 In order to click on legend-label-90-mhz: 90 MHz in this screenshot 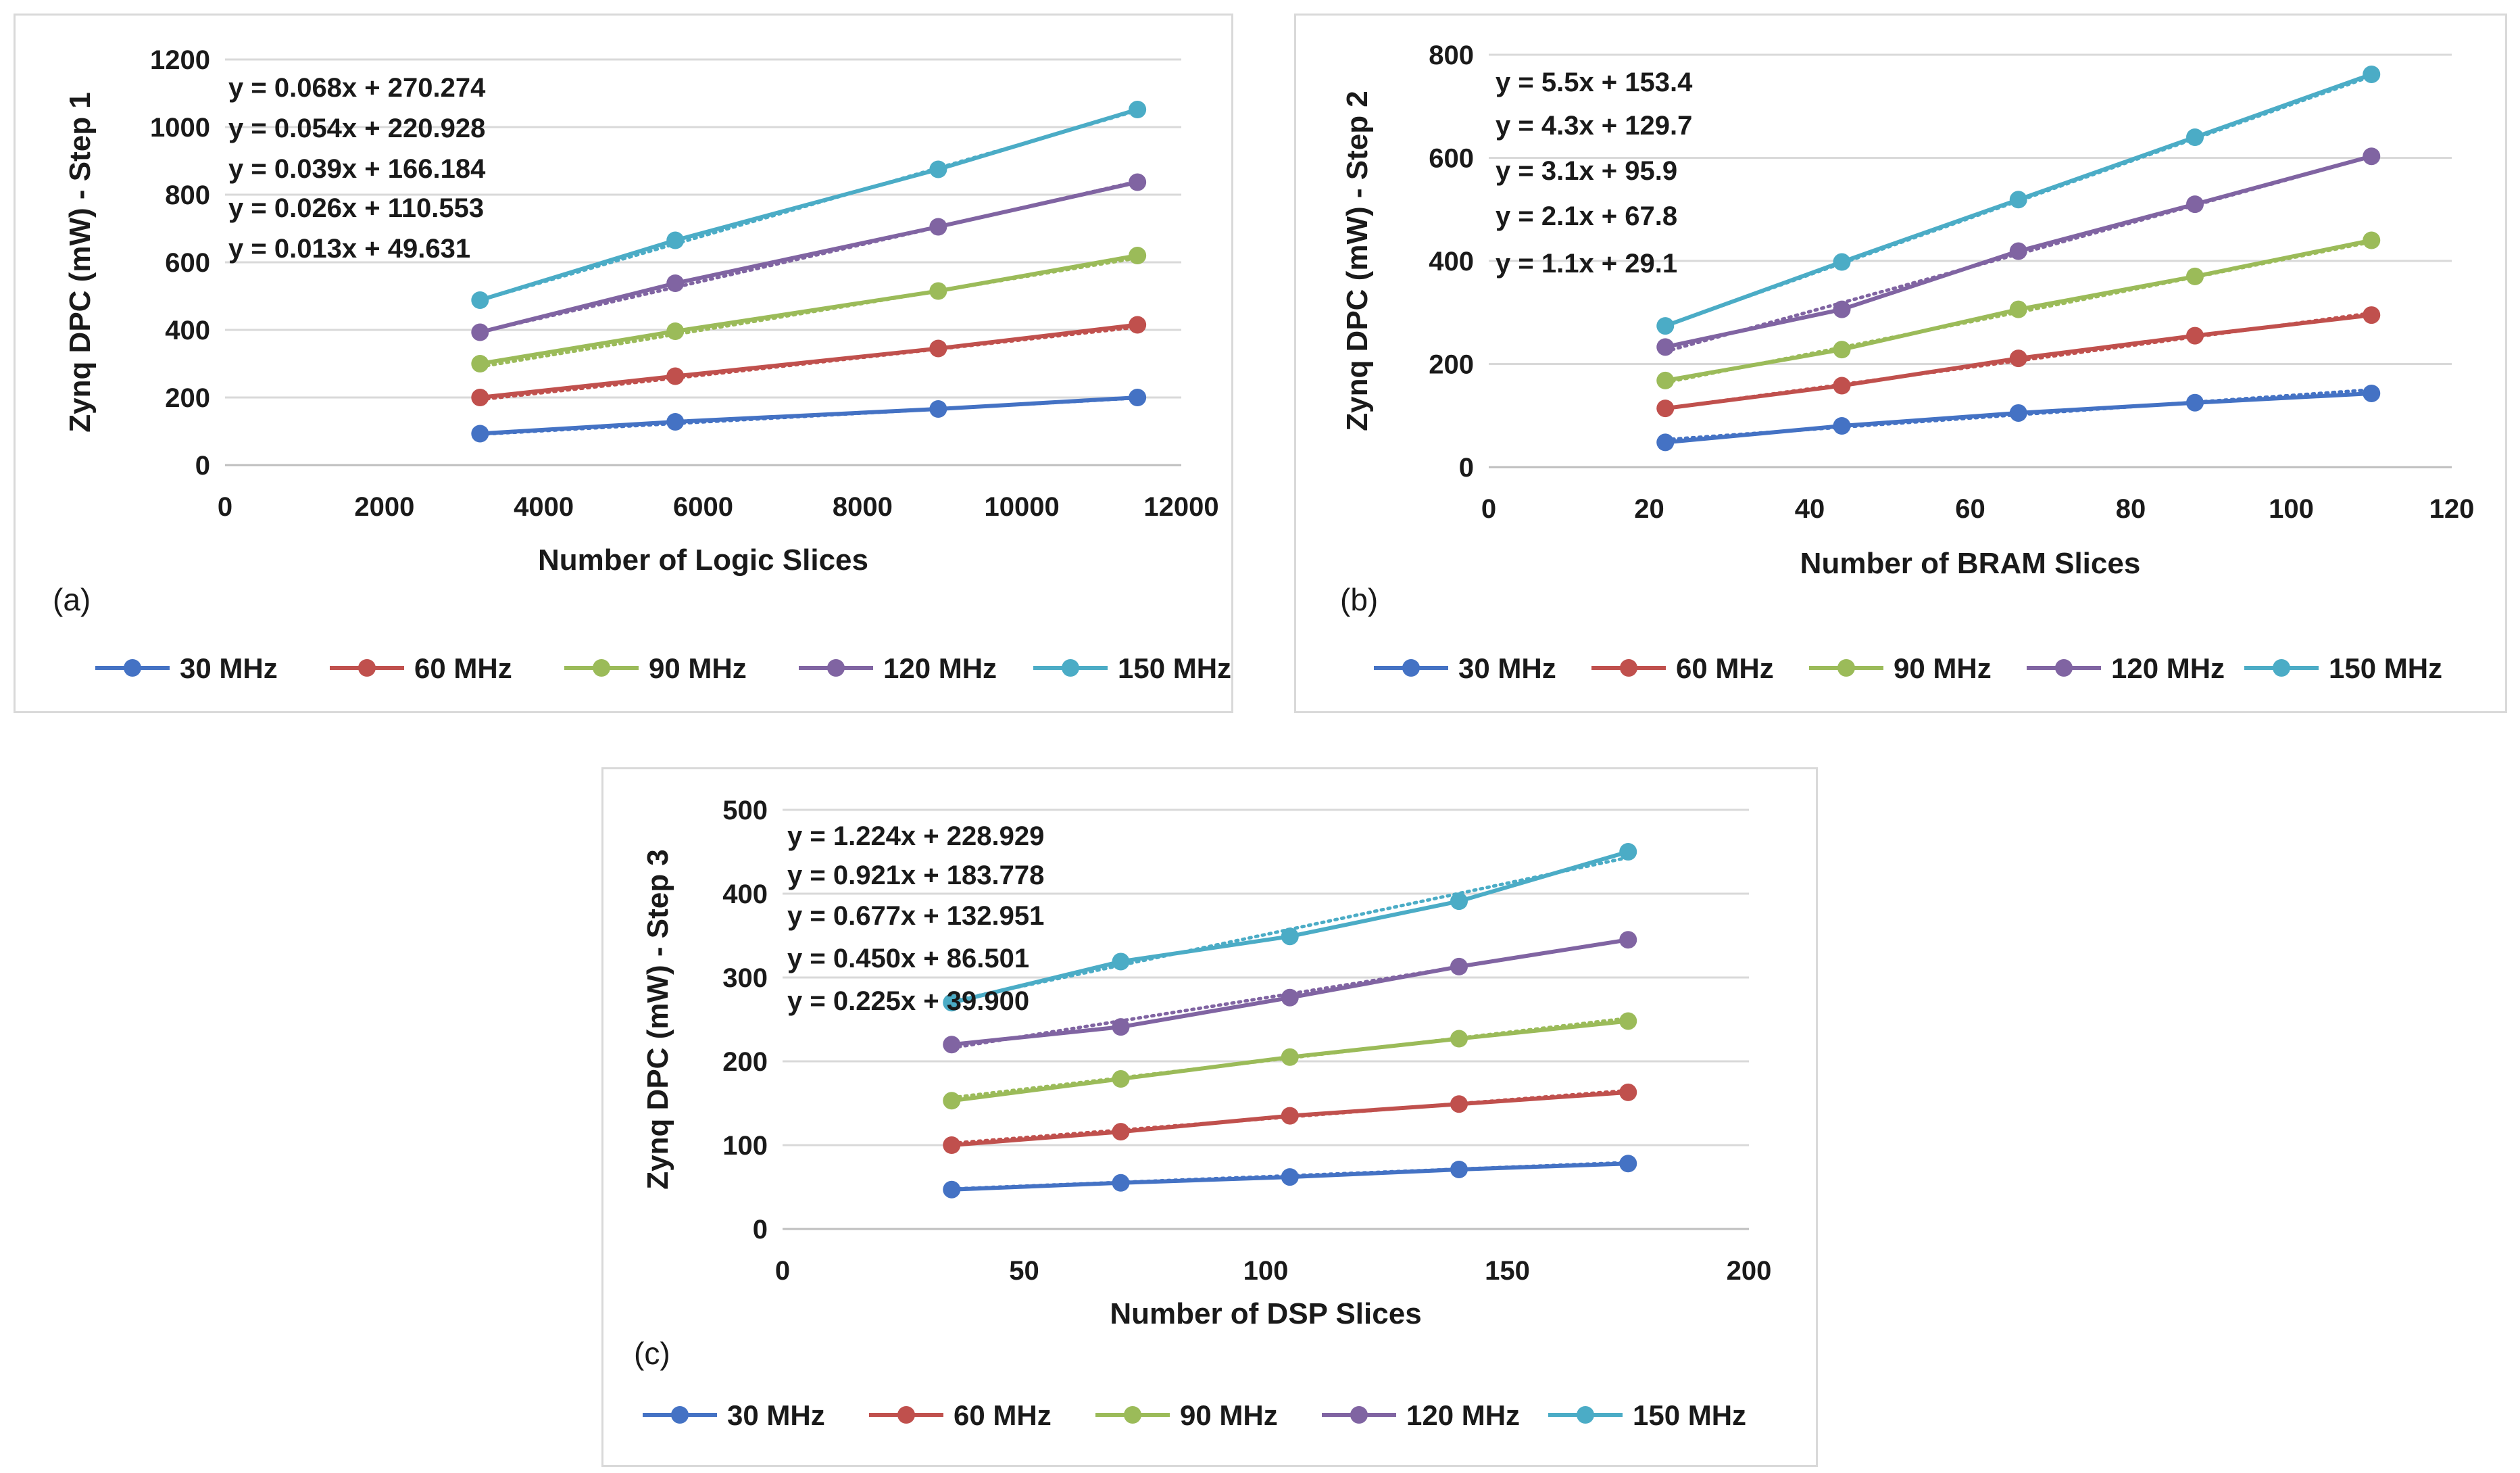, I will do `click(1943, 668)`.